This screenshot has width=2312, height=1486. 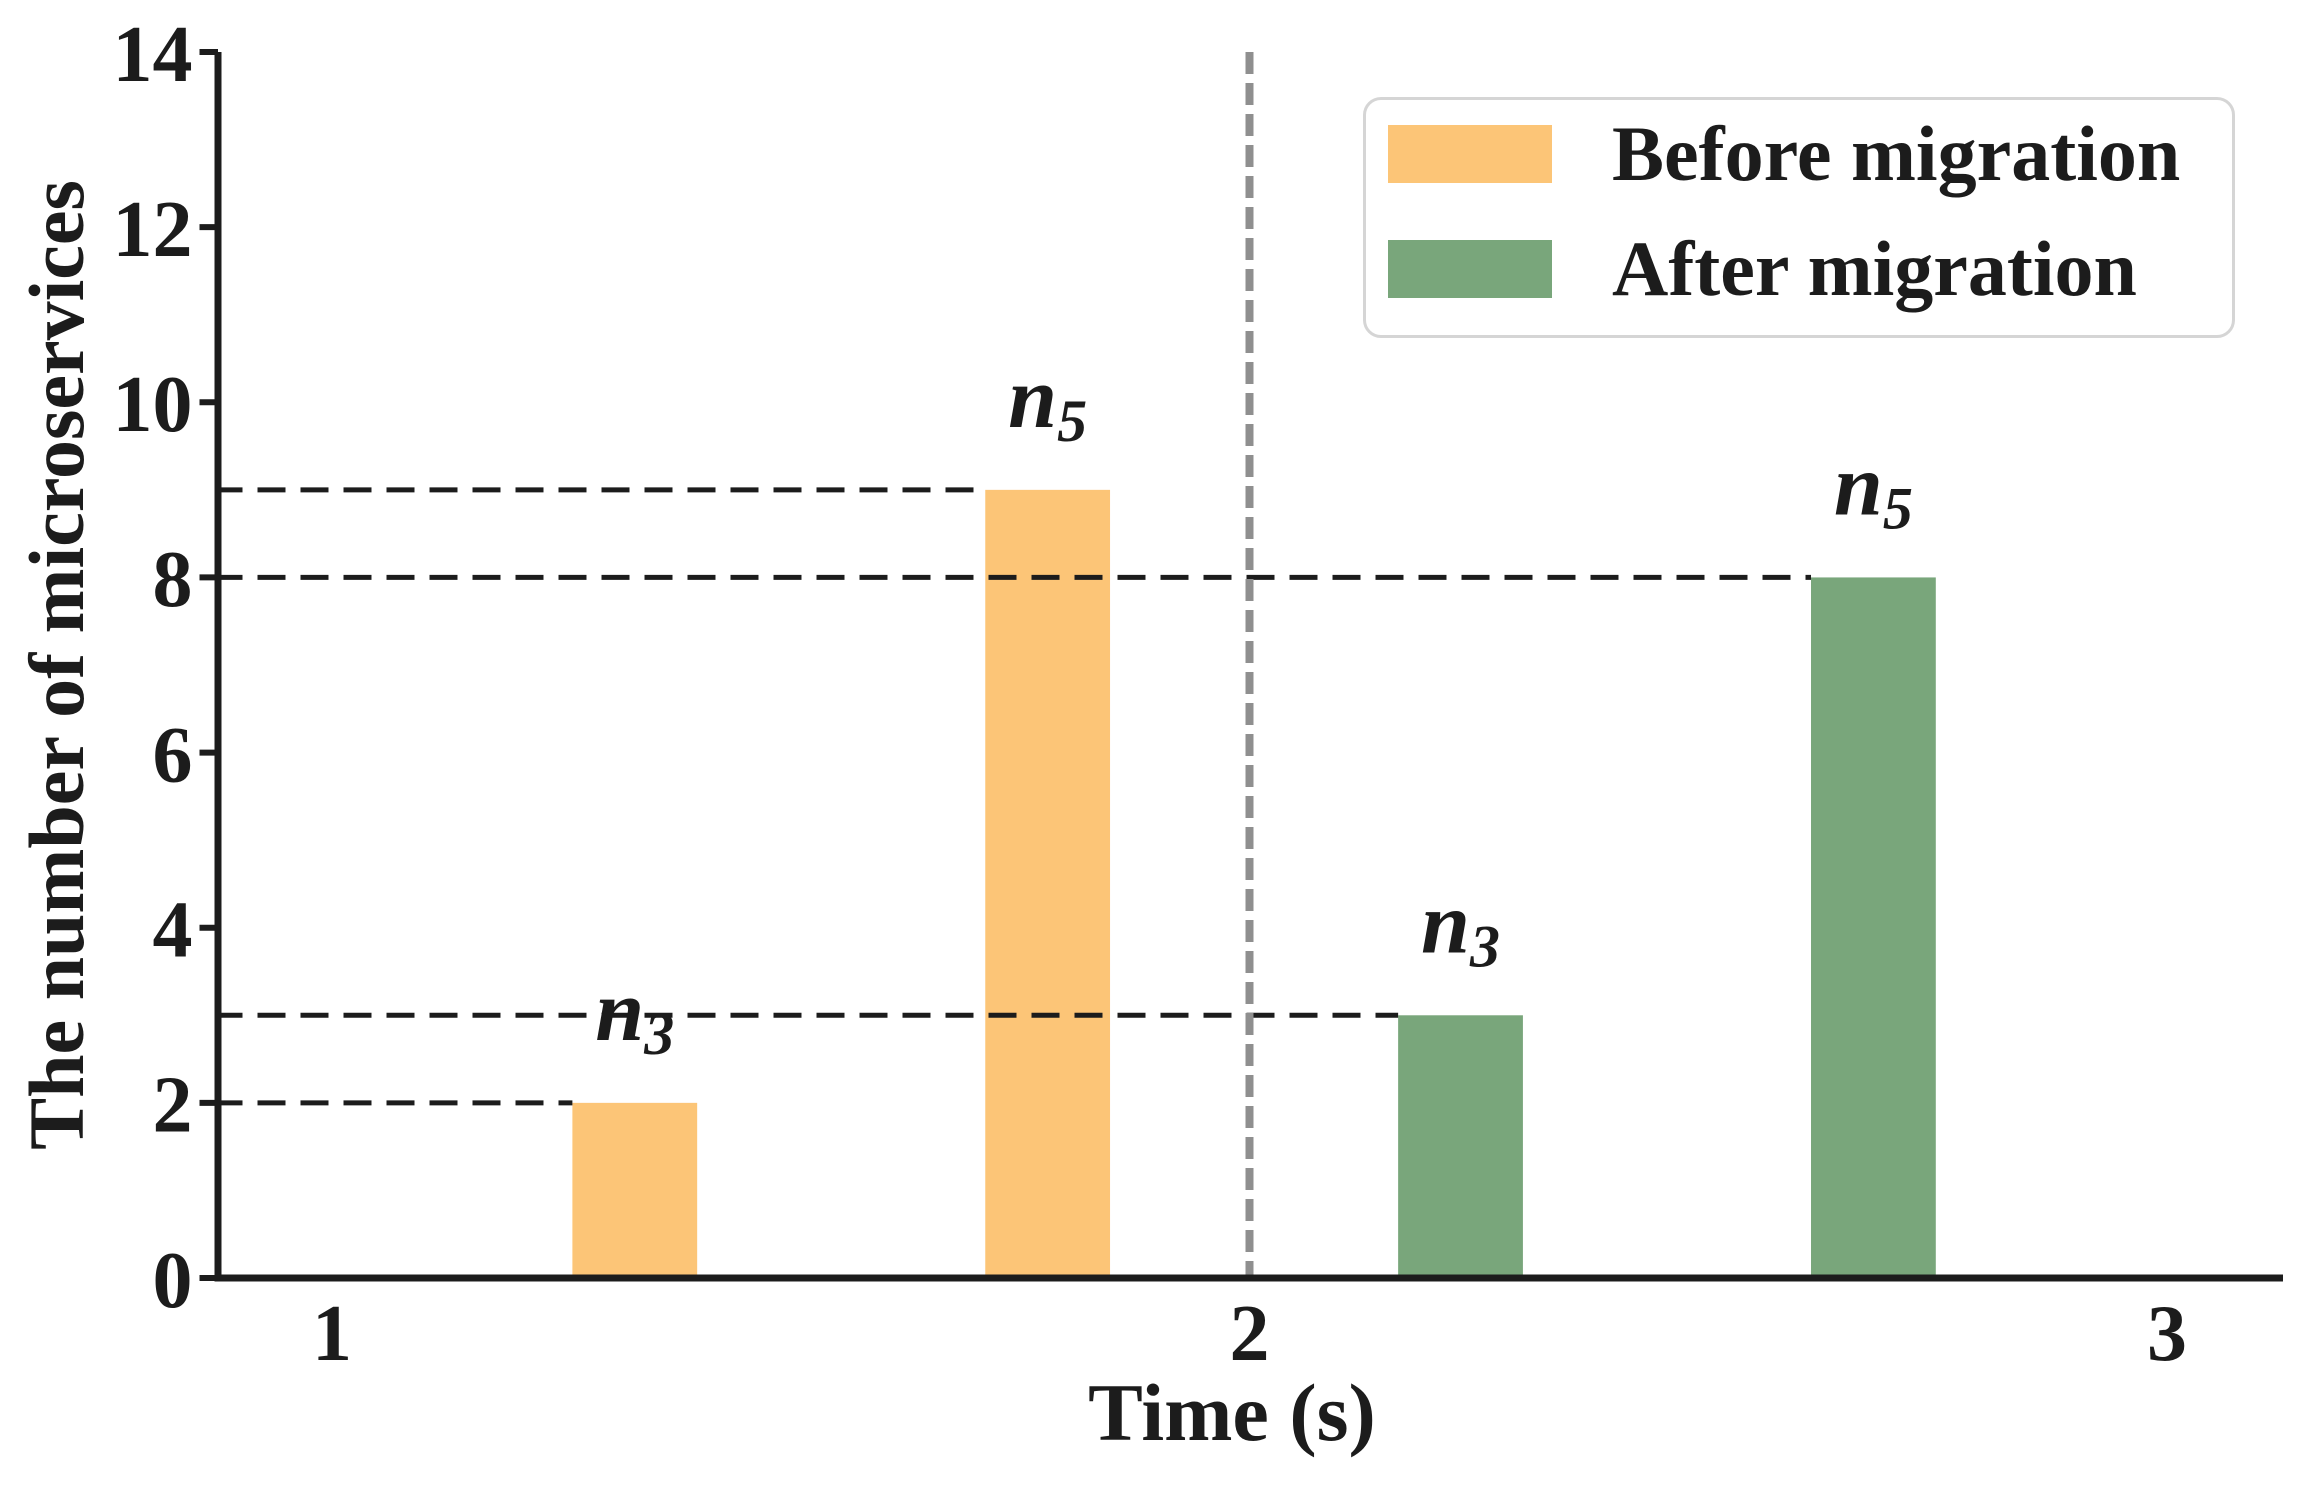 I want to click on x-tick-label-3: 3, so click(x=2167, y=1334).